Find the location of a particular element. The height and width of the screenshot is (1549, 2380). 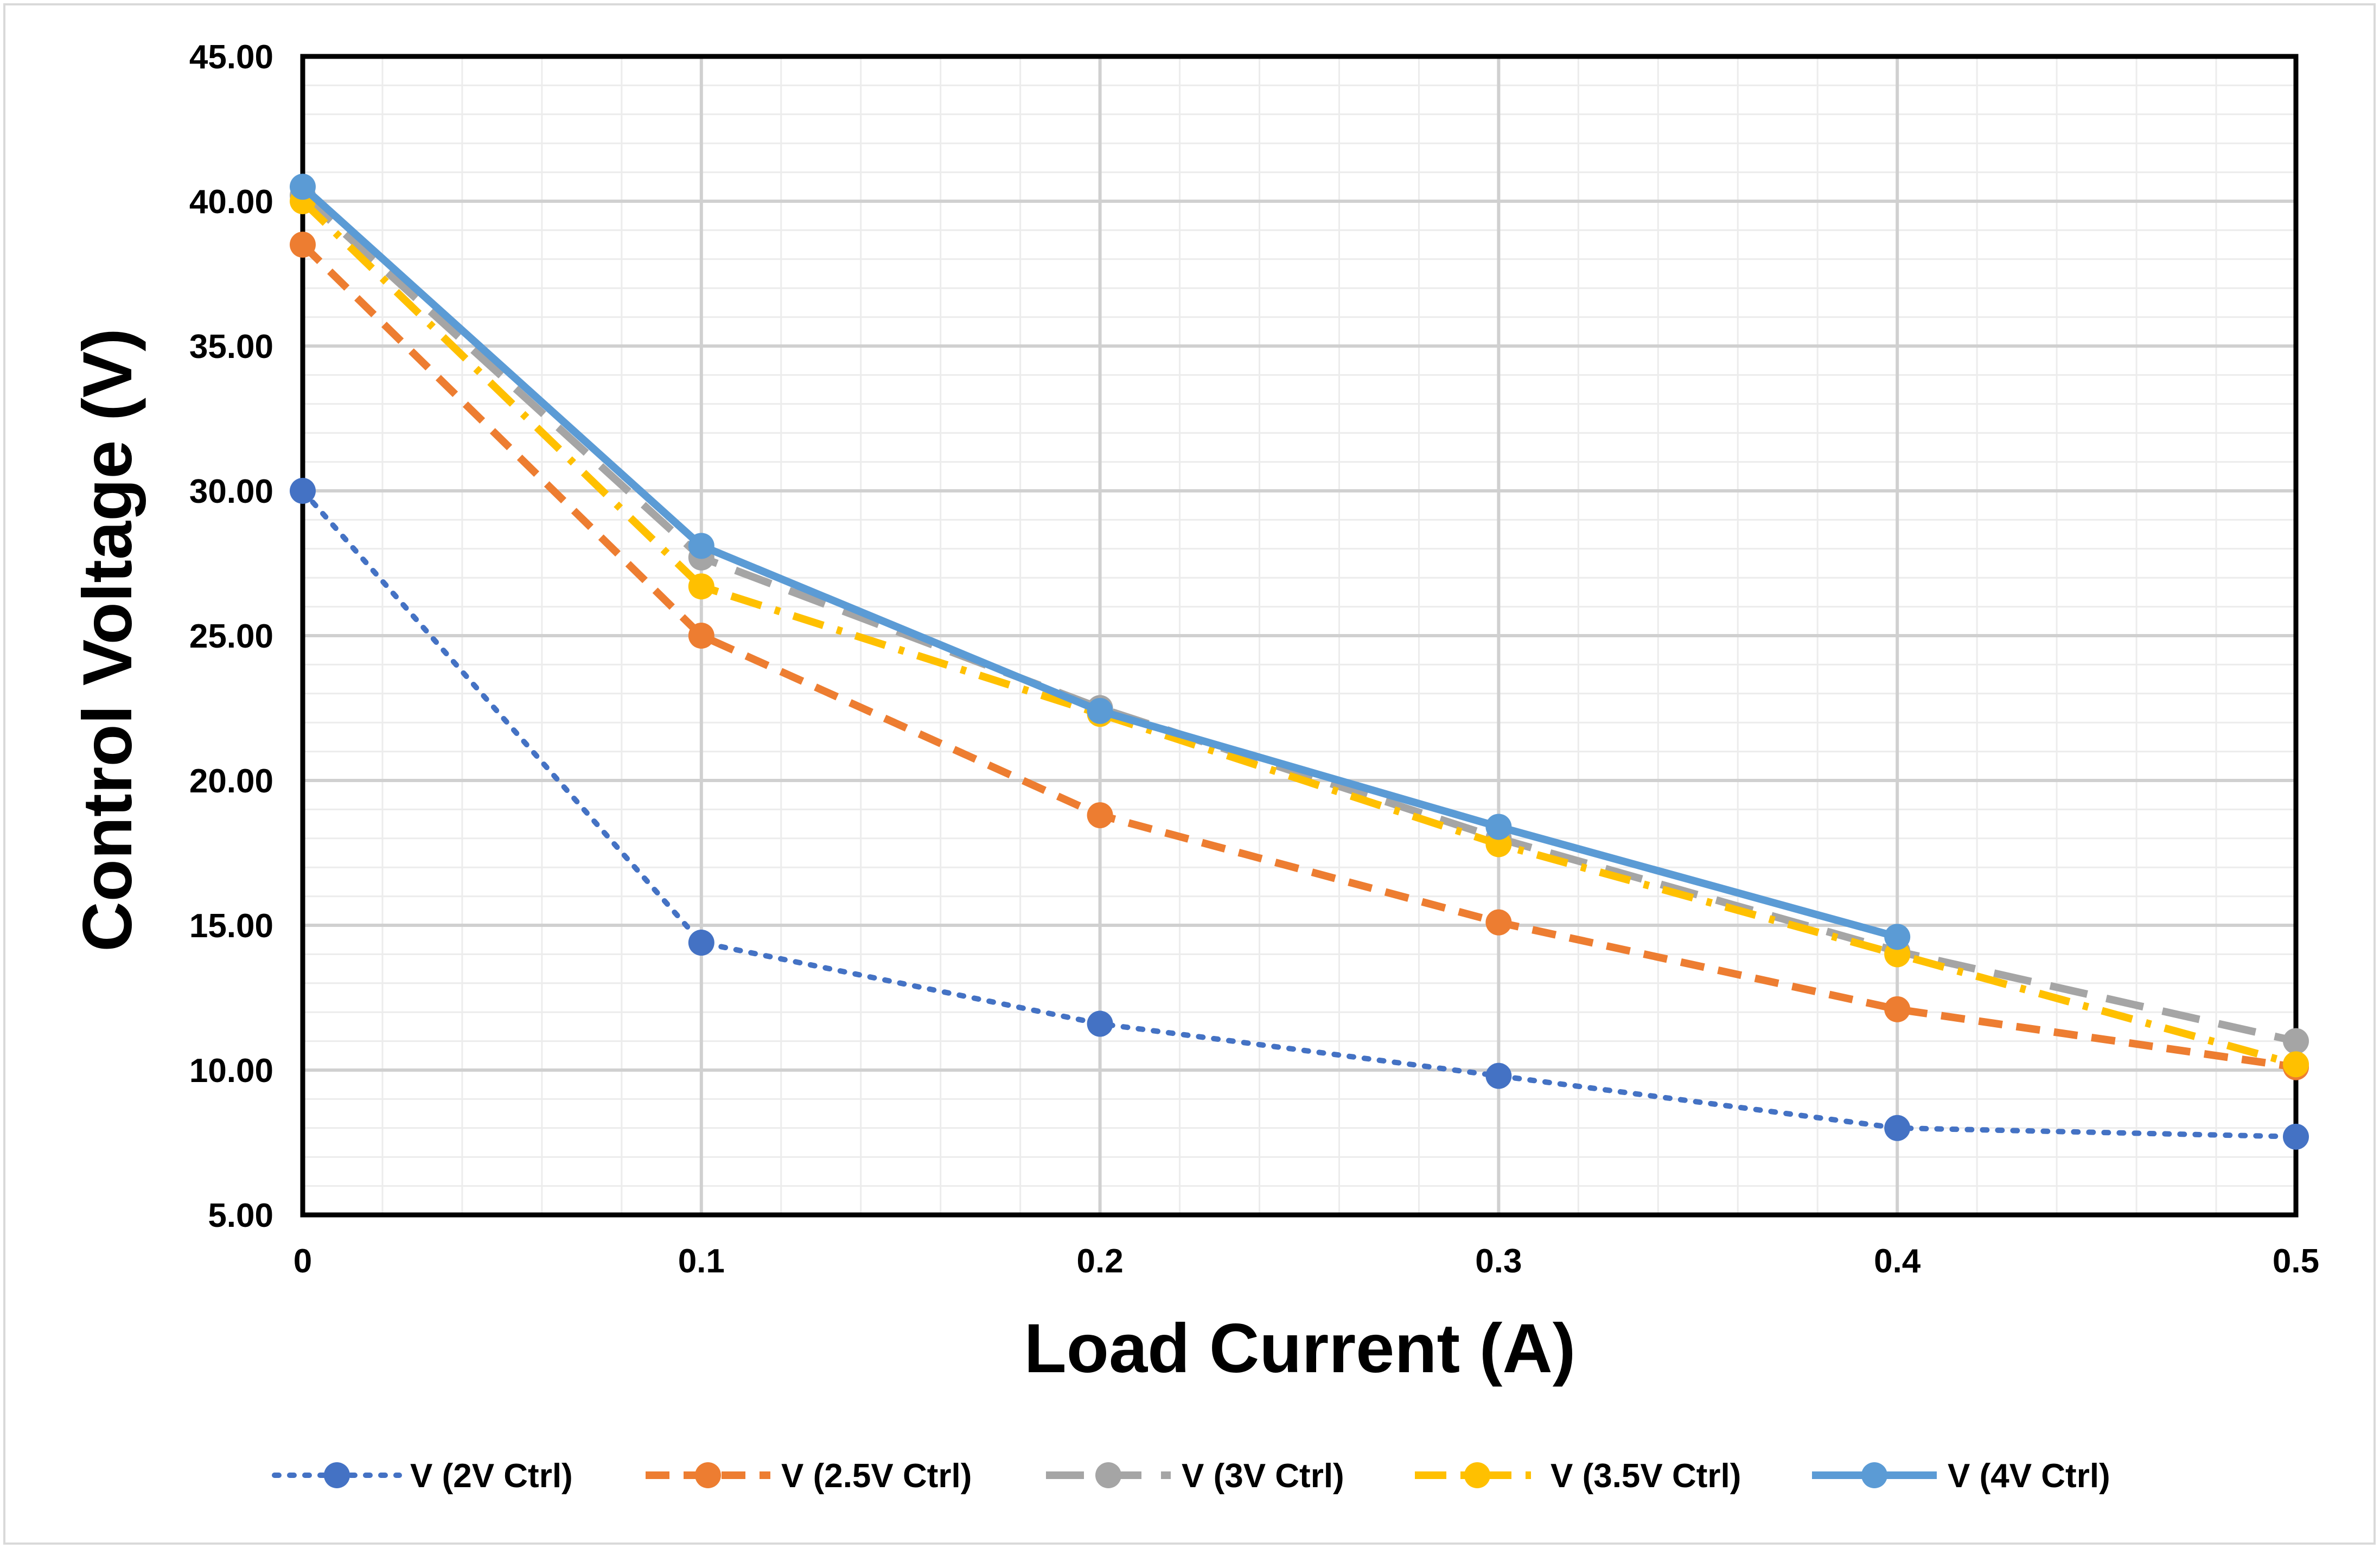

x-tick-label: 0.2 is located at coordinates (1099, 1261).